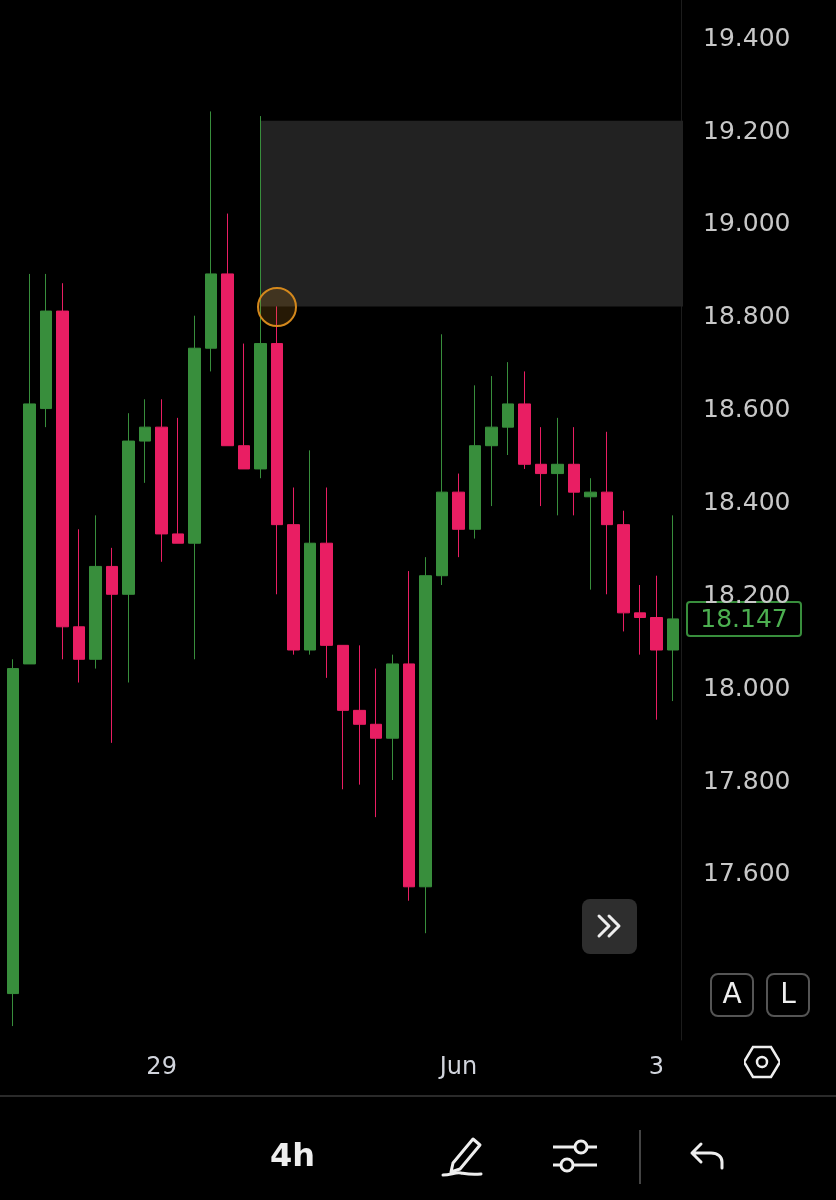 The width and height of the screenshot is (836, 1200). Describe the element at coordinates (747, 409) in the screenshot. I see `y-tick-label: 18.600` at that location.